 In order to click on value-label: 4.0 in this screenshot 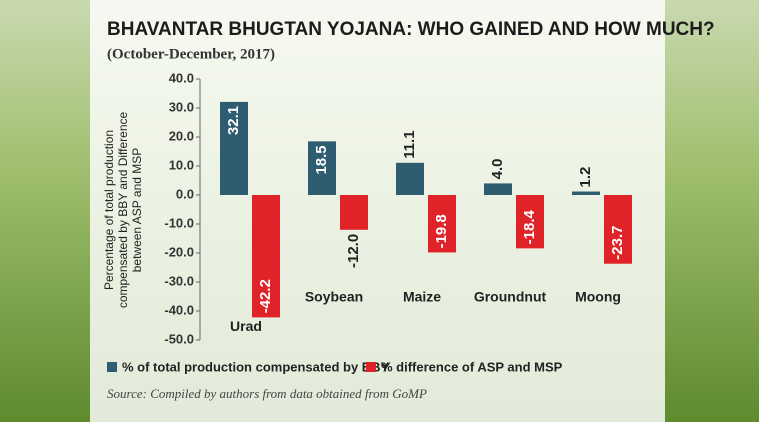, I will do `click(497, 169)`.